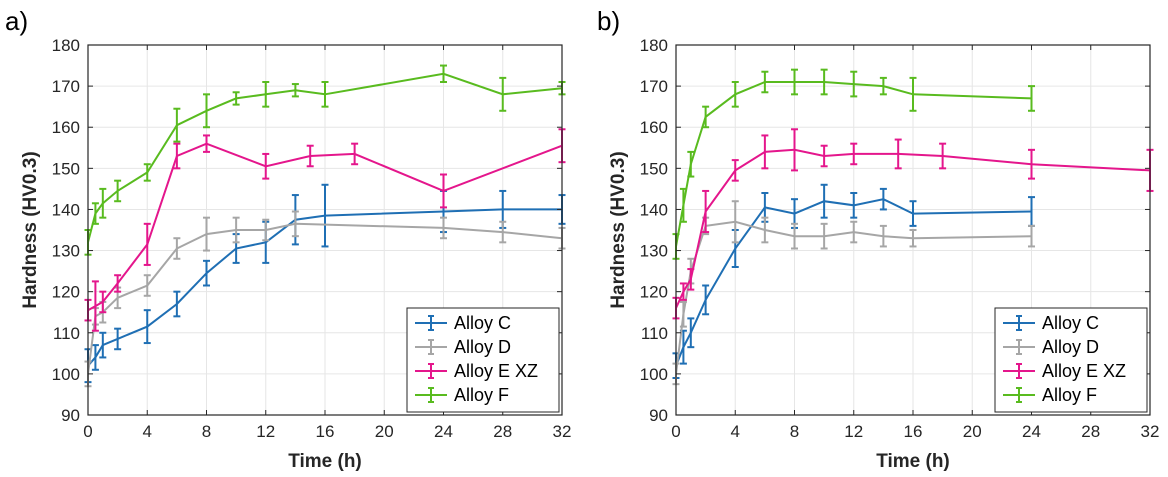 Image resolution: width=1168 pixels, height=477 pixels. I want to click on series-alloy-f, so click(853, 164).